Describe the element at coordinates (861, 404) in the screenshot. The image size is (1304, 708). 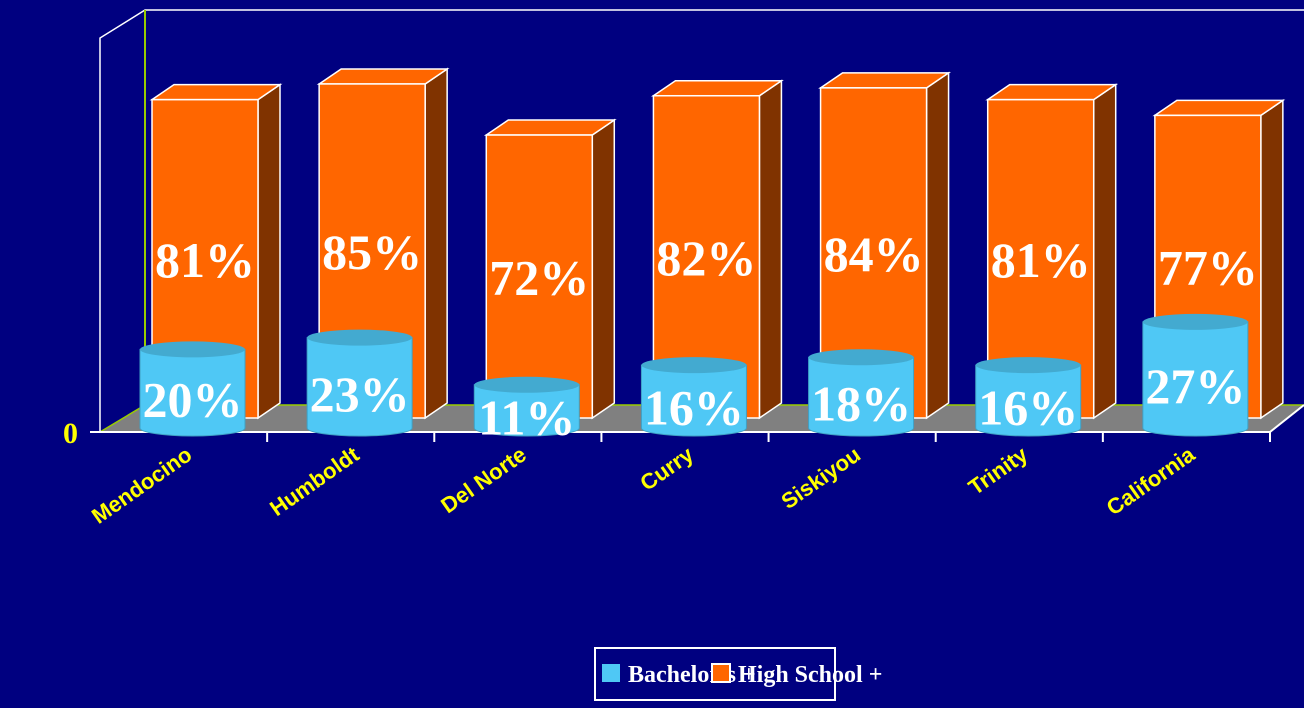
I see `value-label: 18%` at that location.